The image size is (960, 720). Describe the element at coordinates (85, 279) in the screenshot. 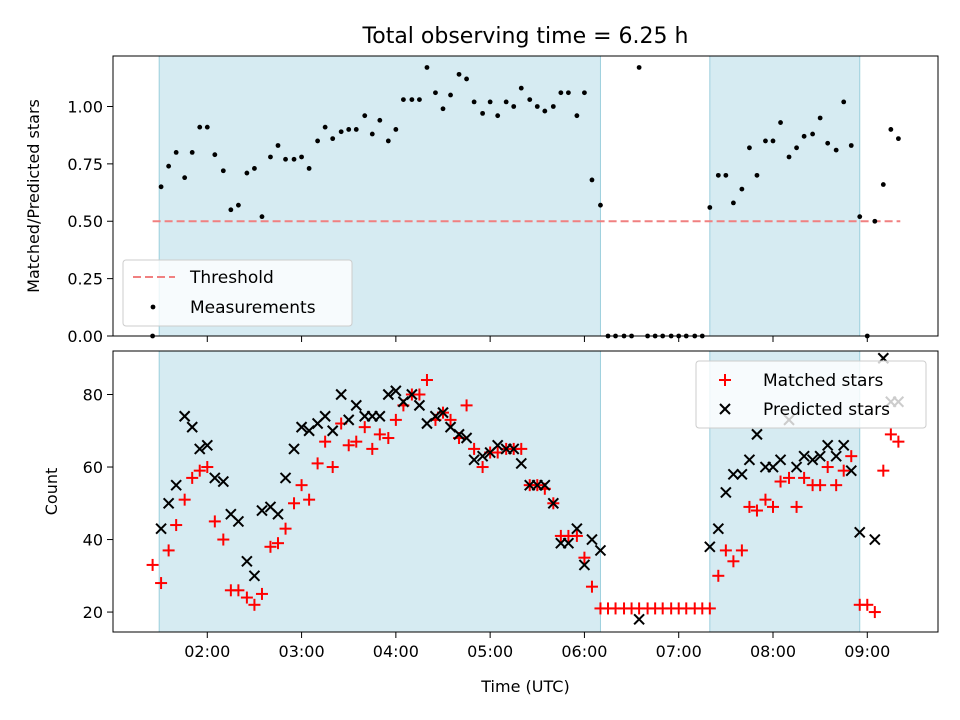

I see `y-tick-label: 0.25` at that location.